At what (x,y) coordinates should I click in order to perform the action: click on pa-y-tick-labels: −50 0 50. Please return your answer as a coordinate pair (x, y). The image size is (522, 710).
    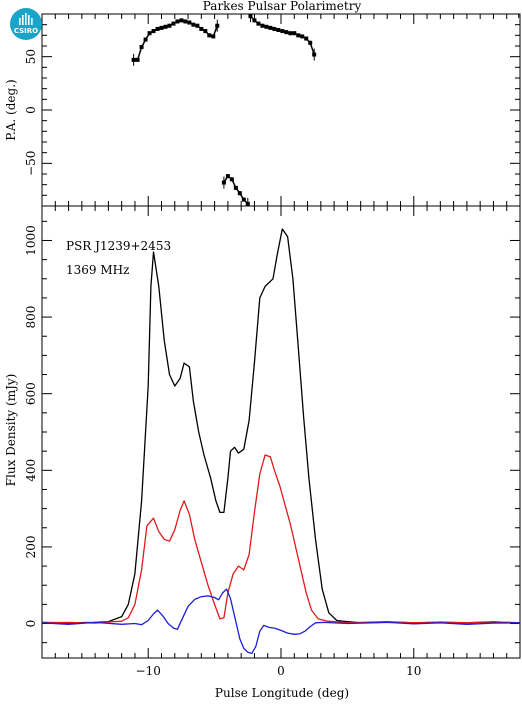
    Looking at the image, I should click on (31, 112).